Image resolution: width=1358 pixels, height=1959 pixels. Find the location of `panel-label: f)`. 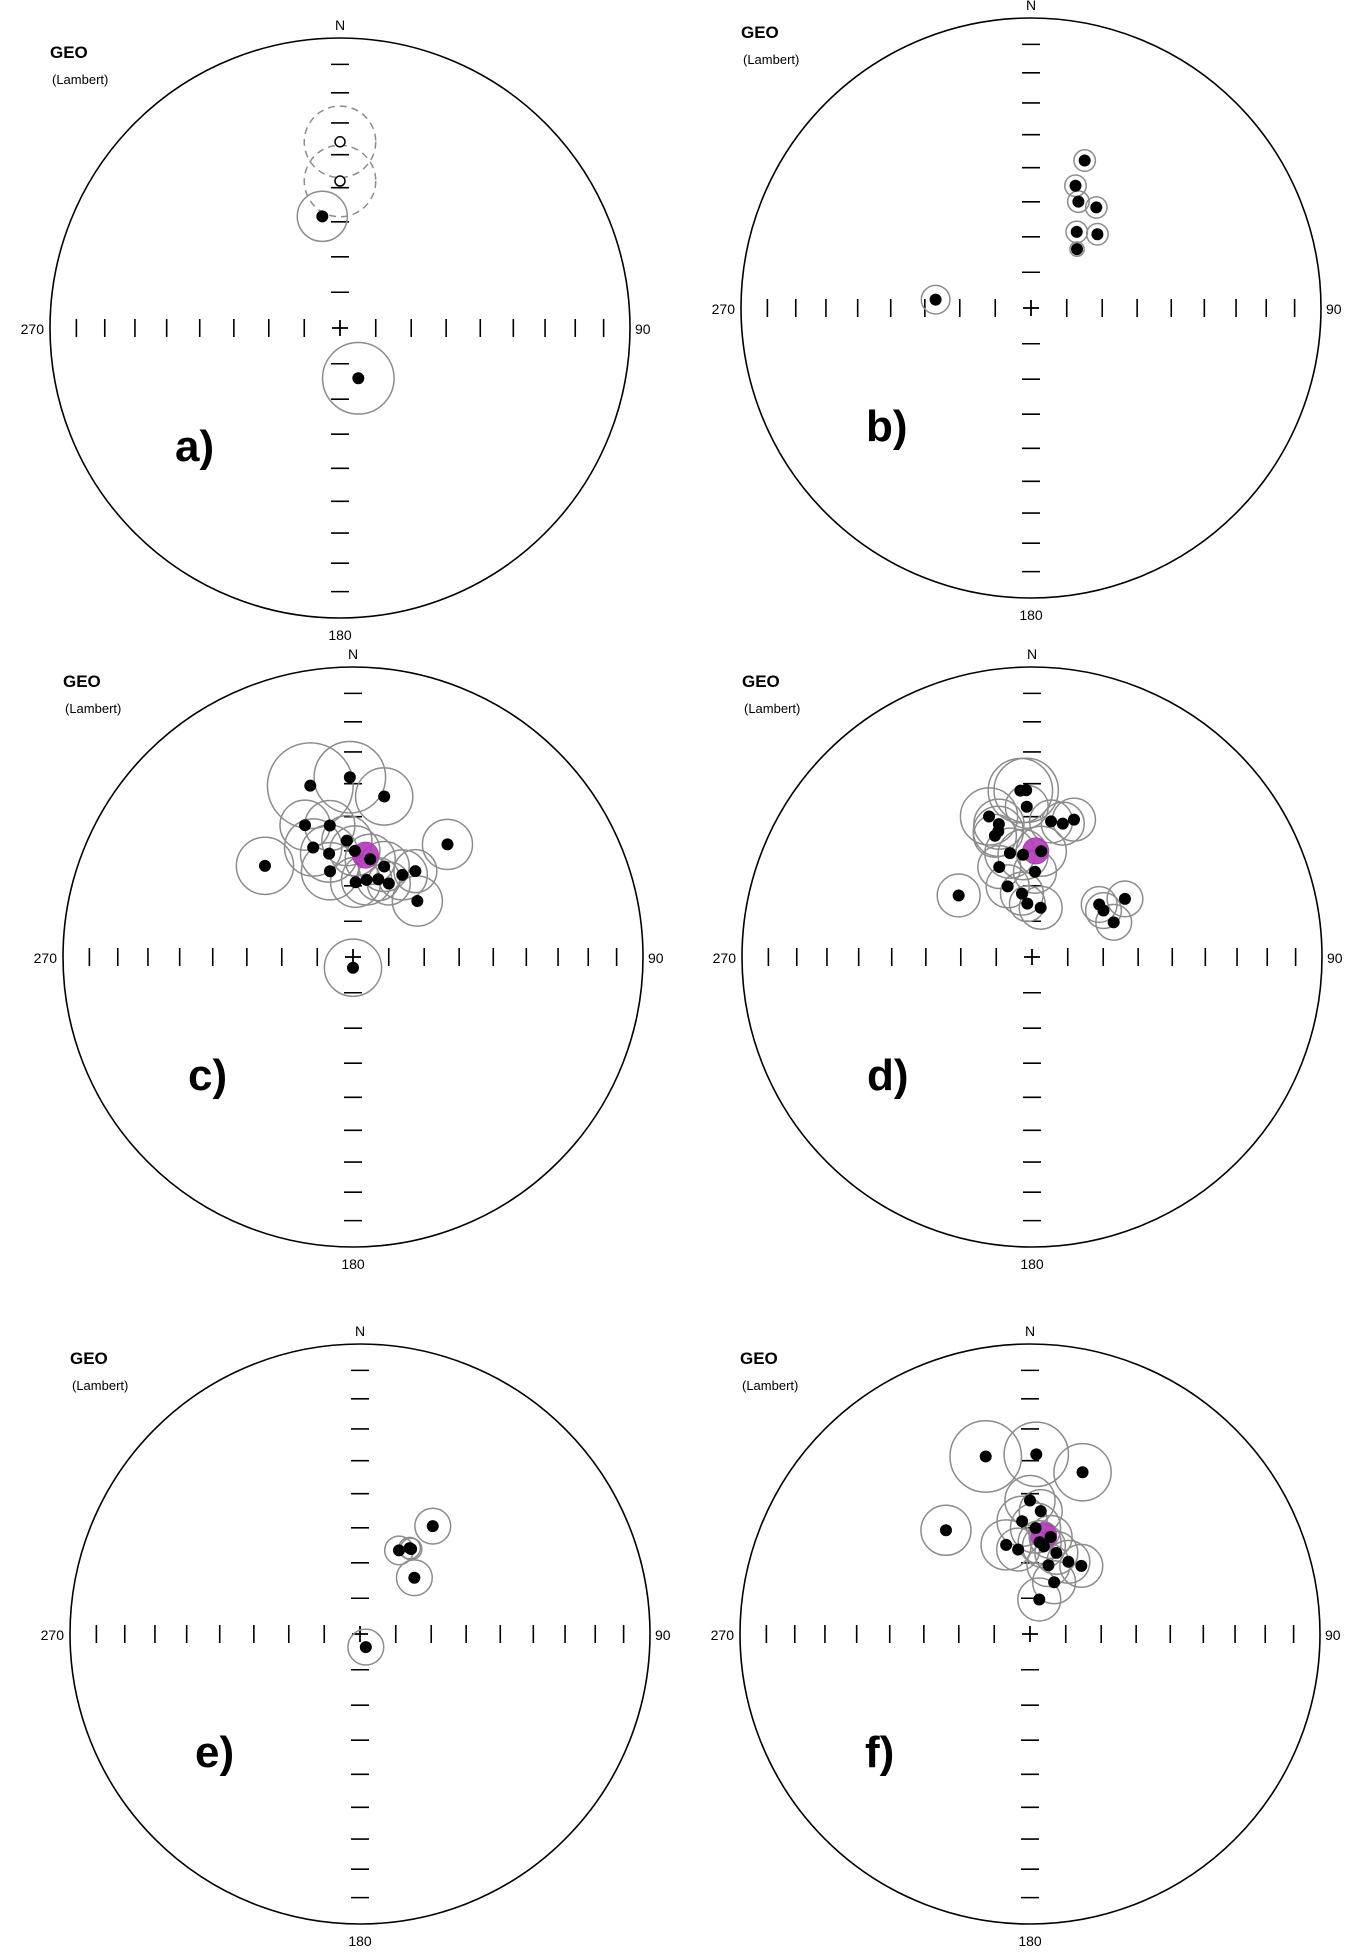

panel-label: f) is located at coordinates (879, 1752).